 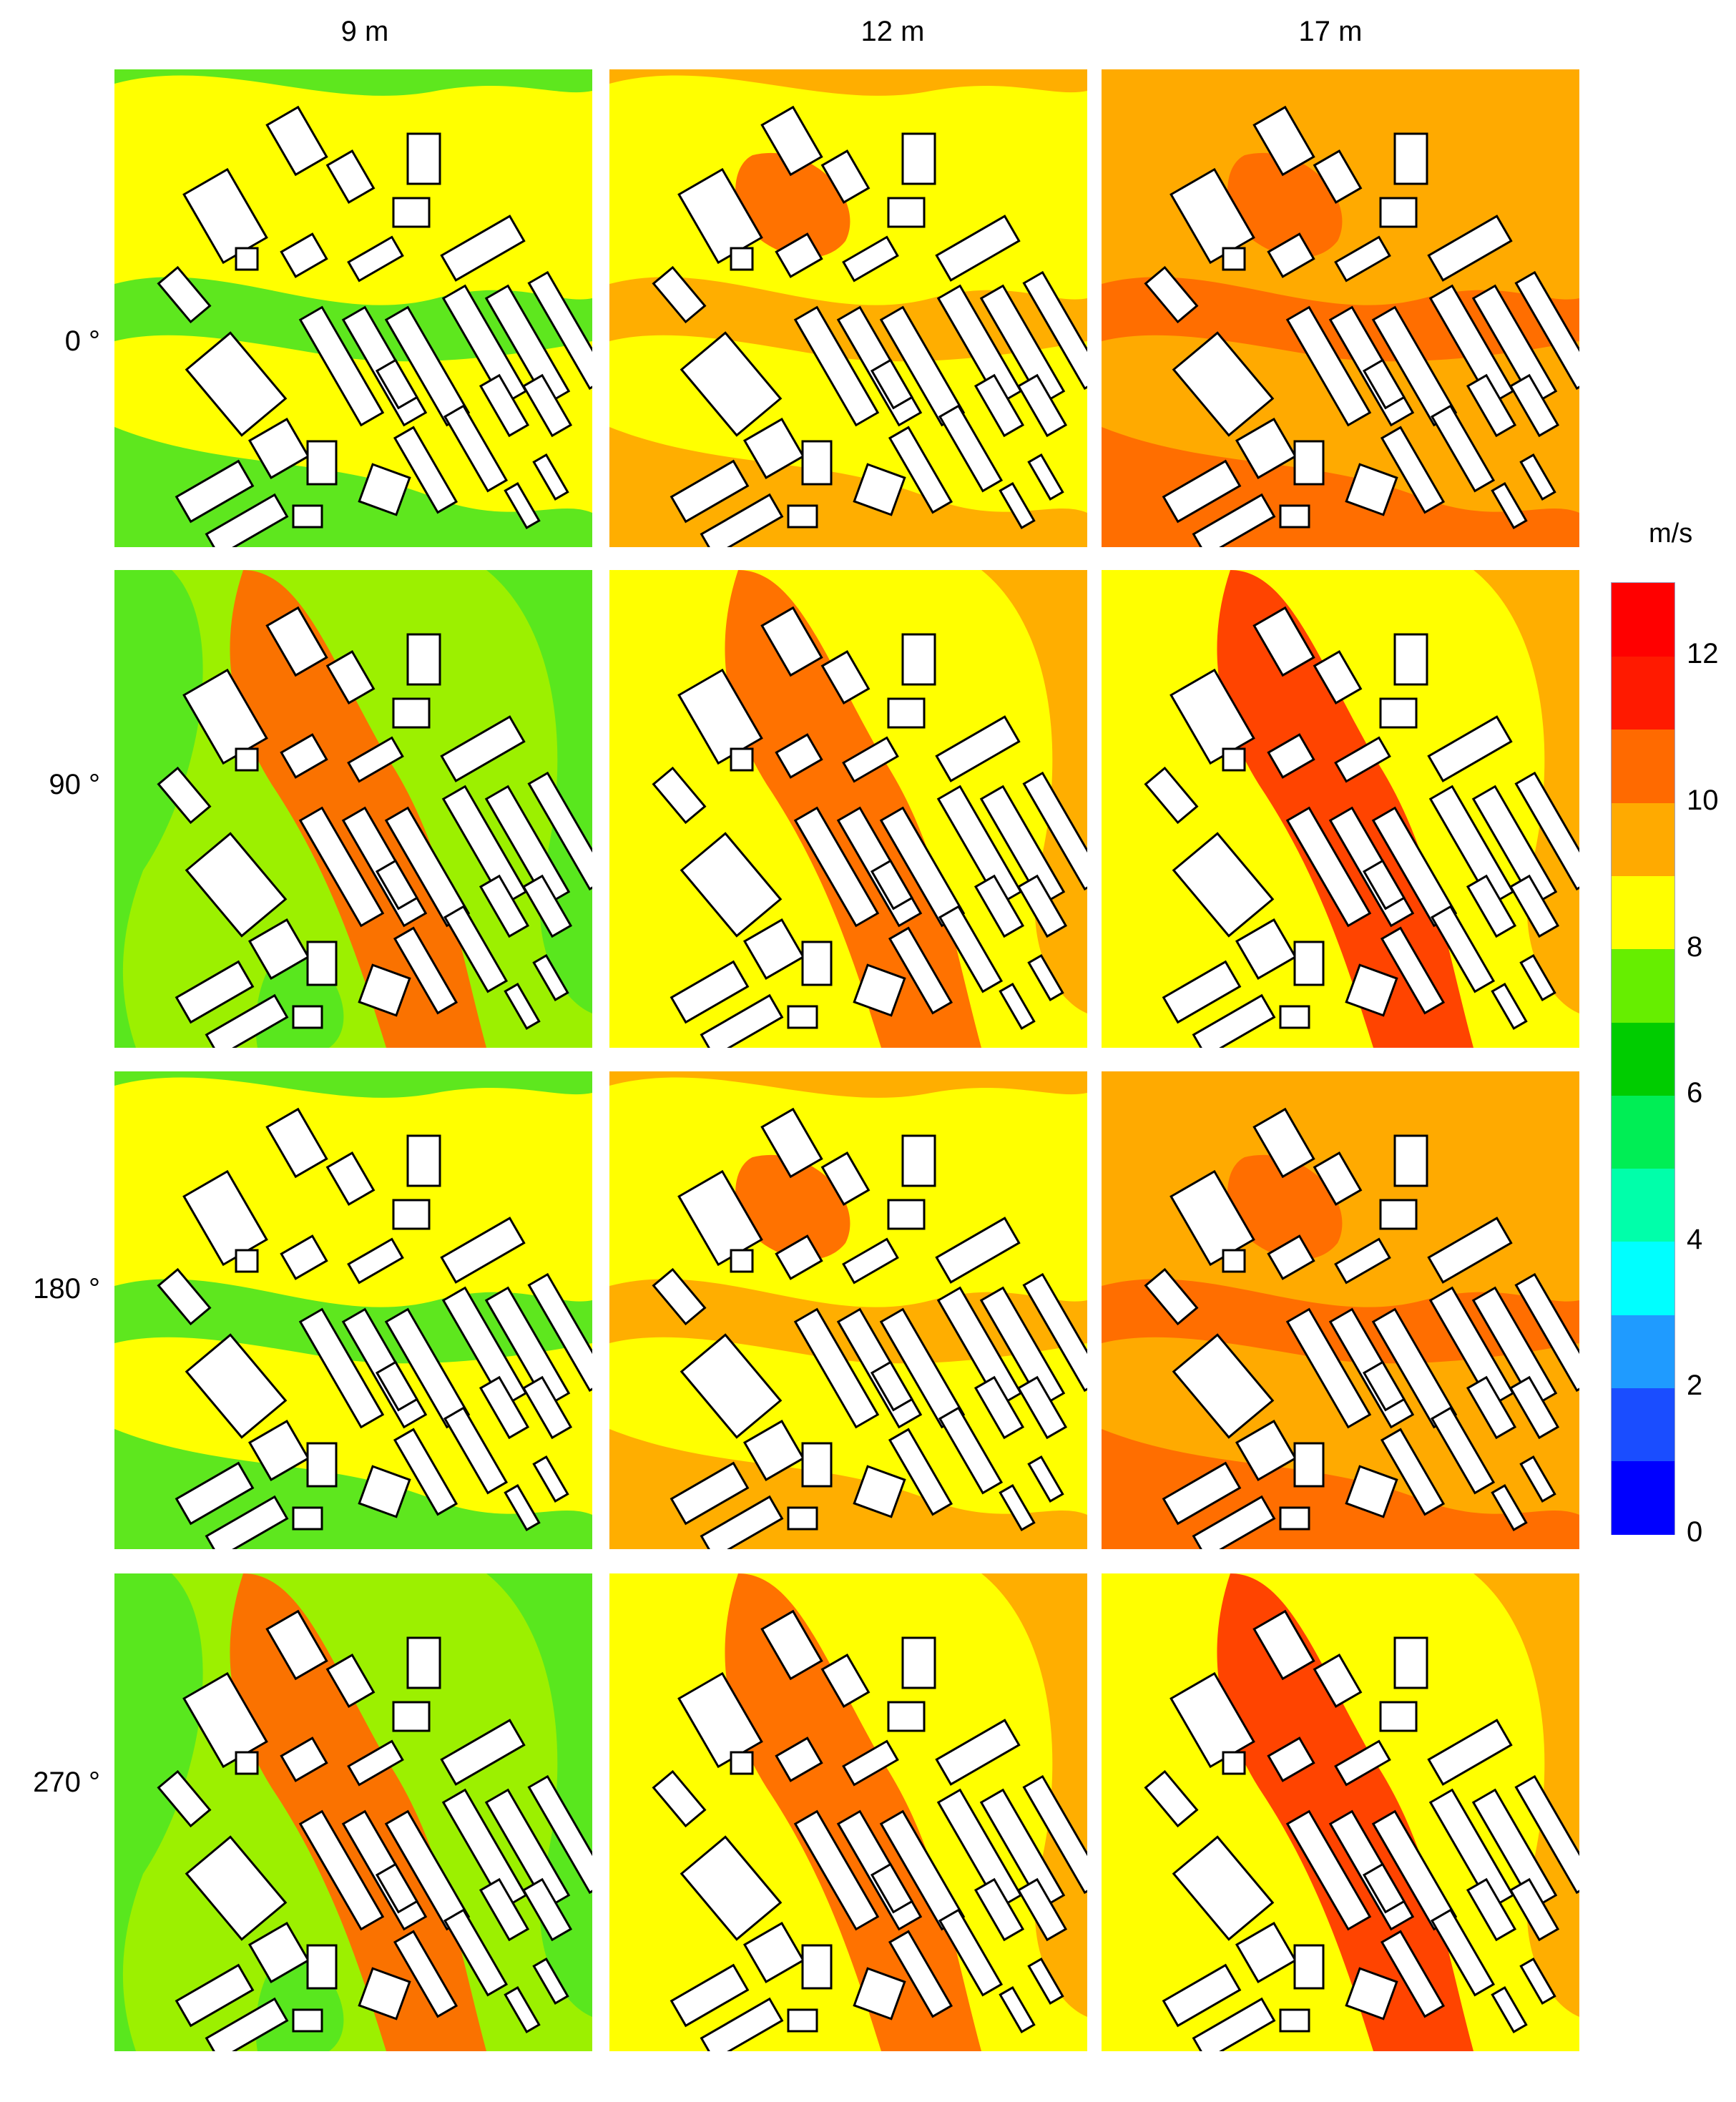 What do you see at coordinates (1695, 1093) in the screenshot?
I see `legend-tick-label: 6` at bounding box center [1695, 1093].